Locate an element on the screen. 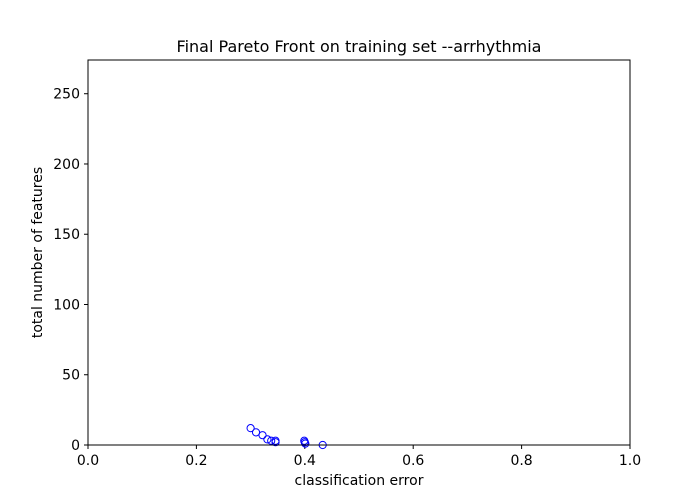 This screenshot has width=700, height=500. y-tick-label: 50 is located at coordinates (71, 376).